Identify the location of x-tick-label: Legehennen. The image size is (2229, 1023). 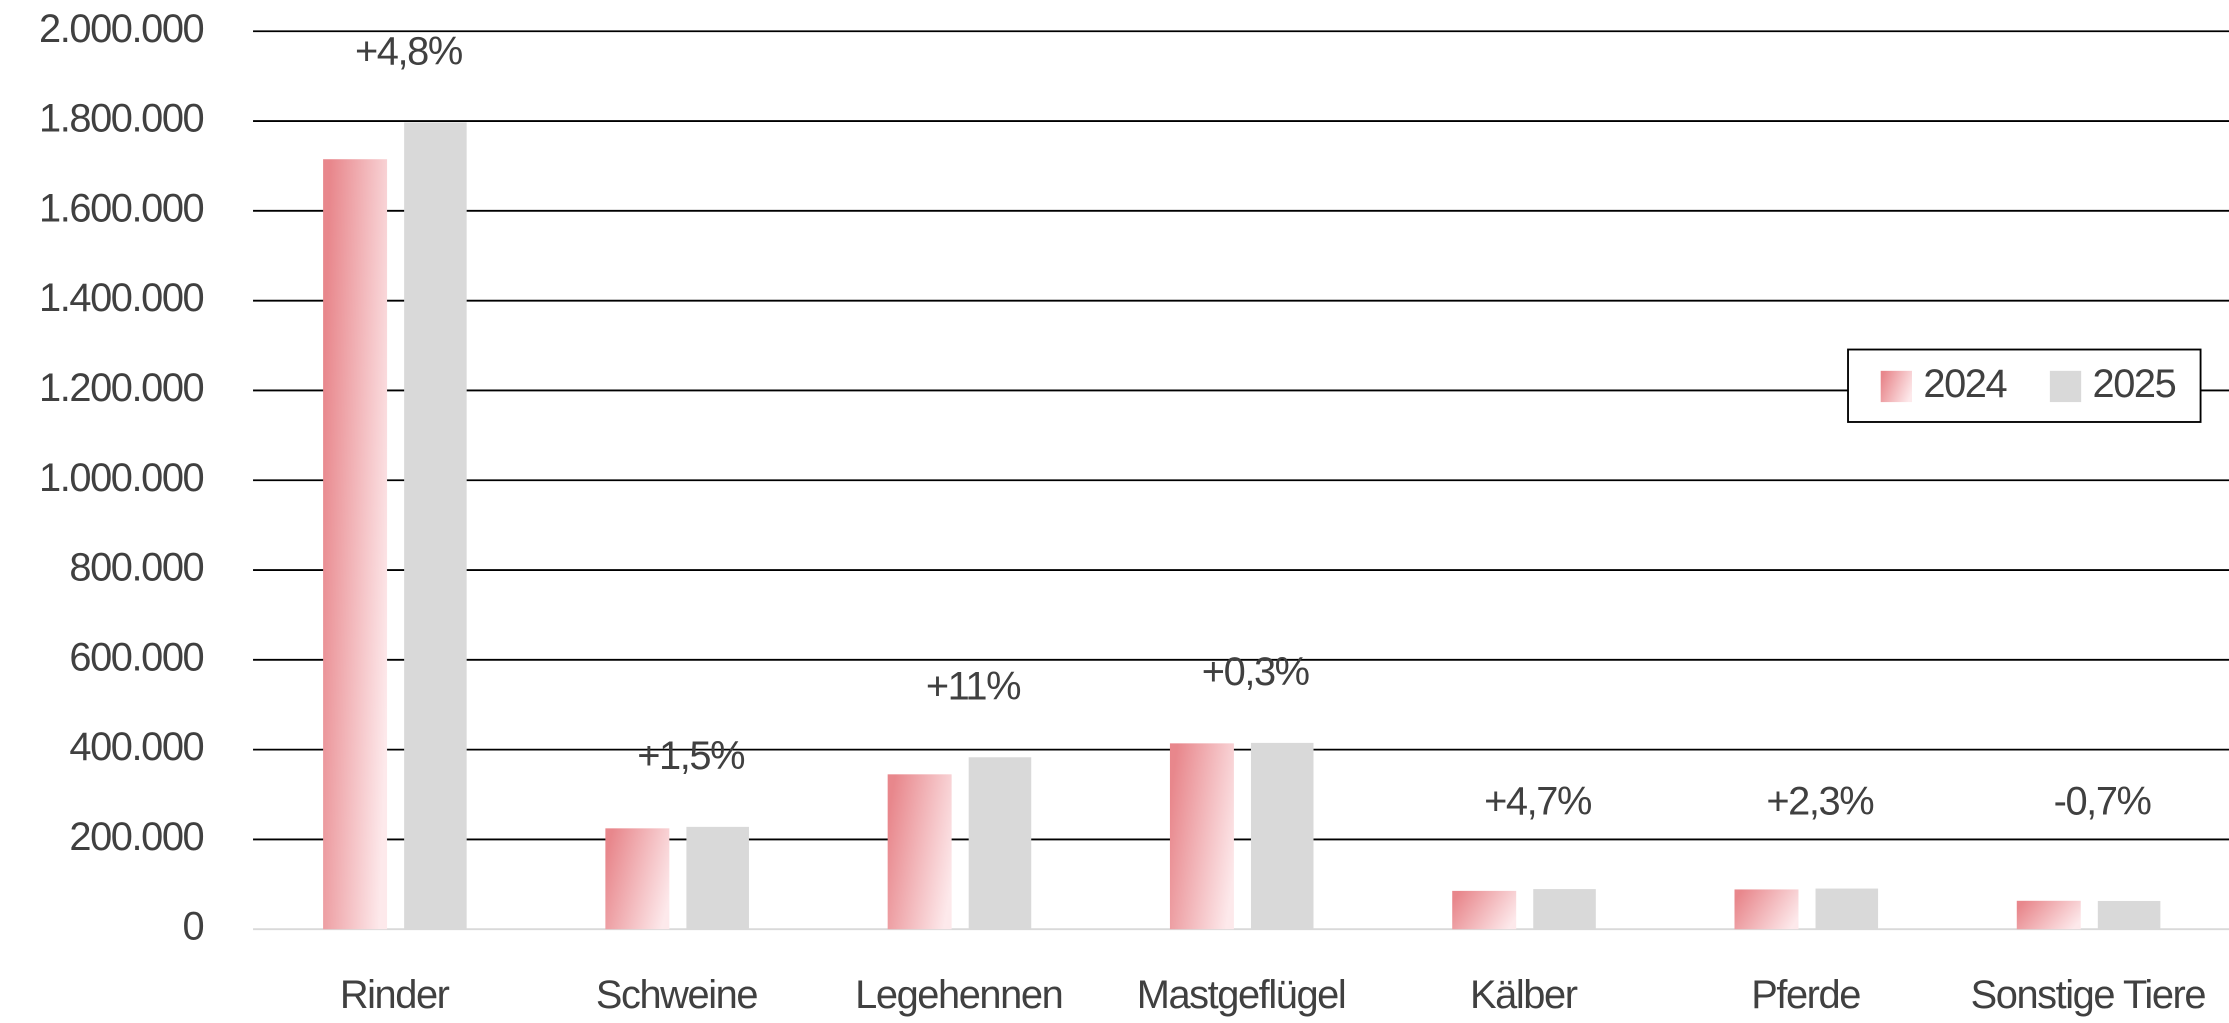
(958, 995).